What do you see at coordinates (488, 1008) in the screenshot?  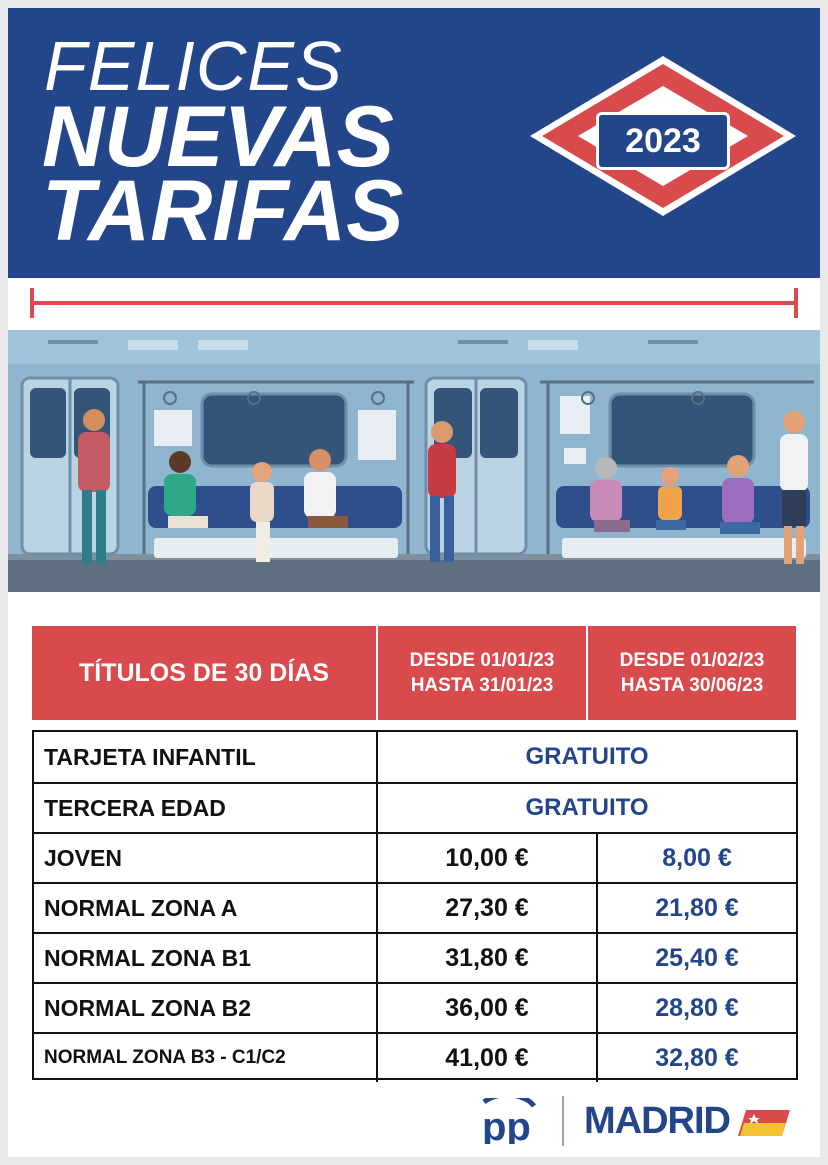 I see `price-period1: 36,00 €` at bounding box center [488, 1008].